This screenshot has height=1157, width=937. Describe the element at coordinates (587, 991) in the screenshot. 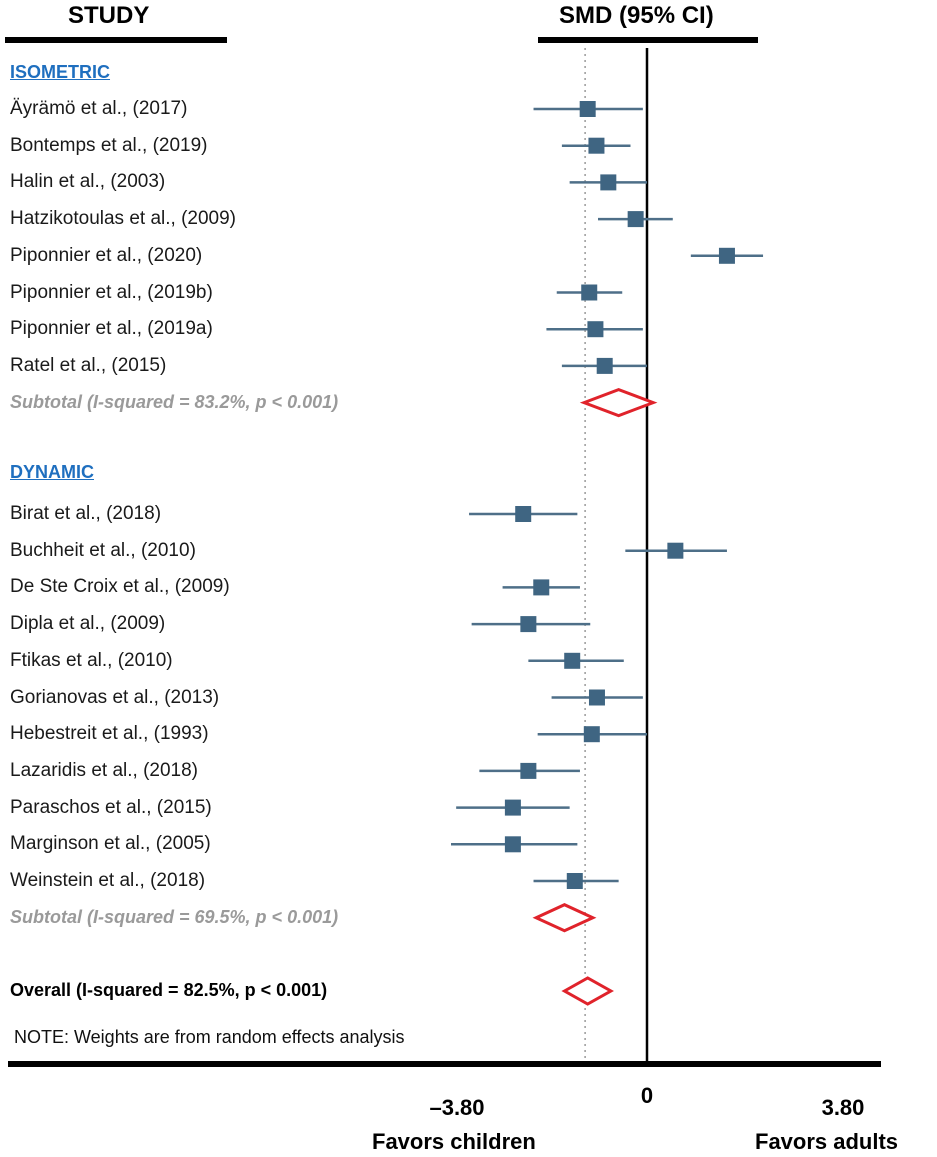

I see `overall-diamond` at that location.